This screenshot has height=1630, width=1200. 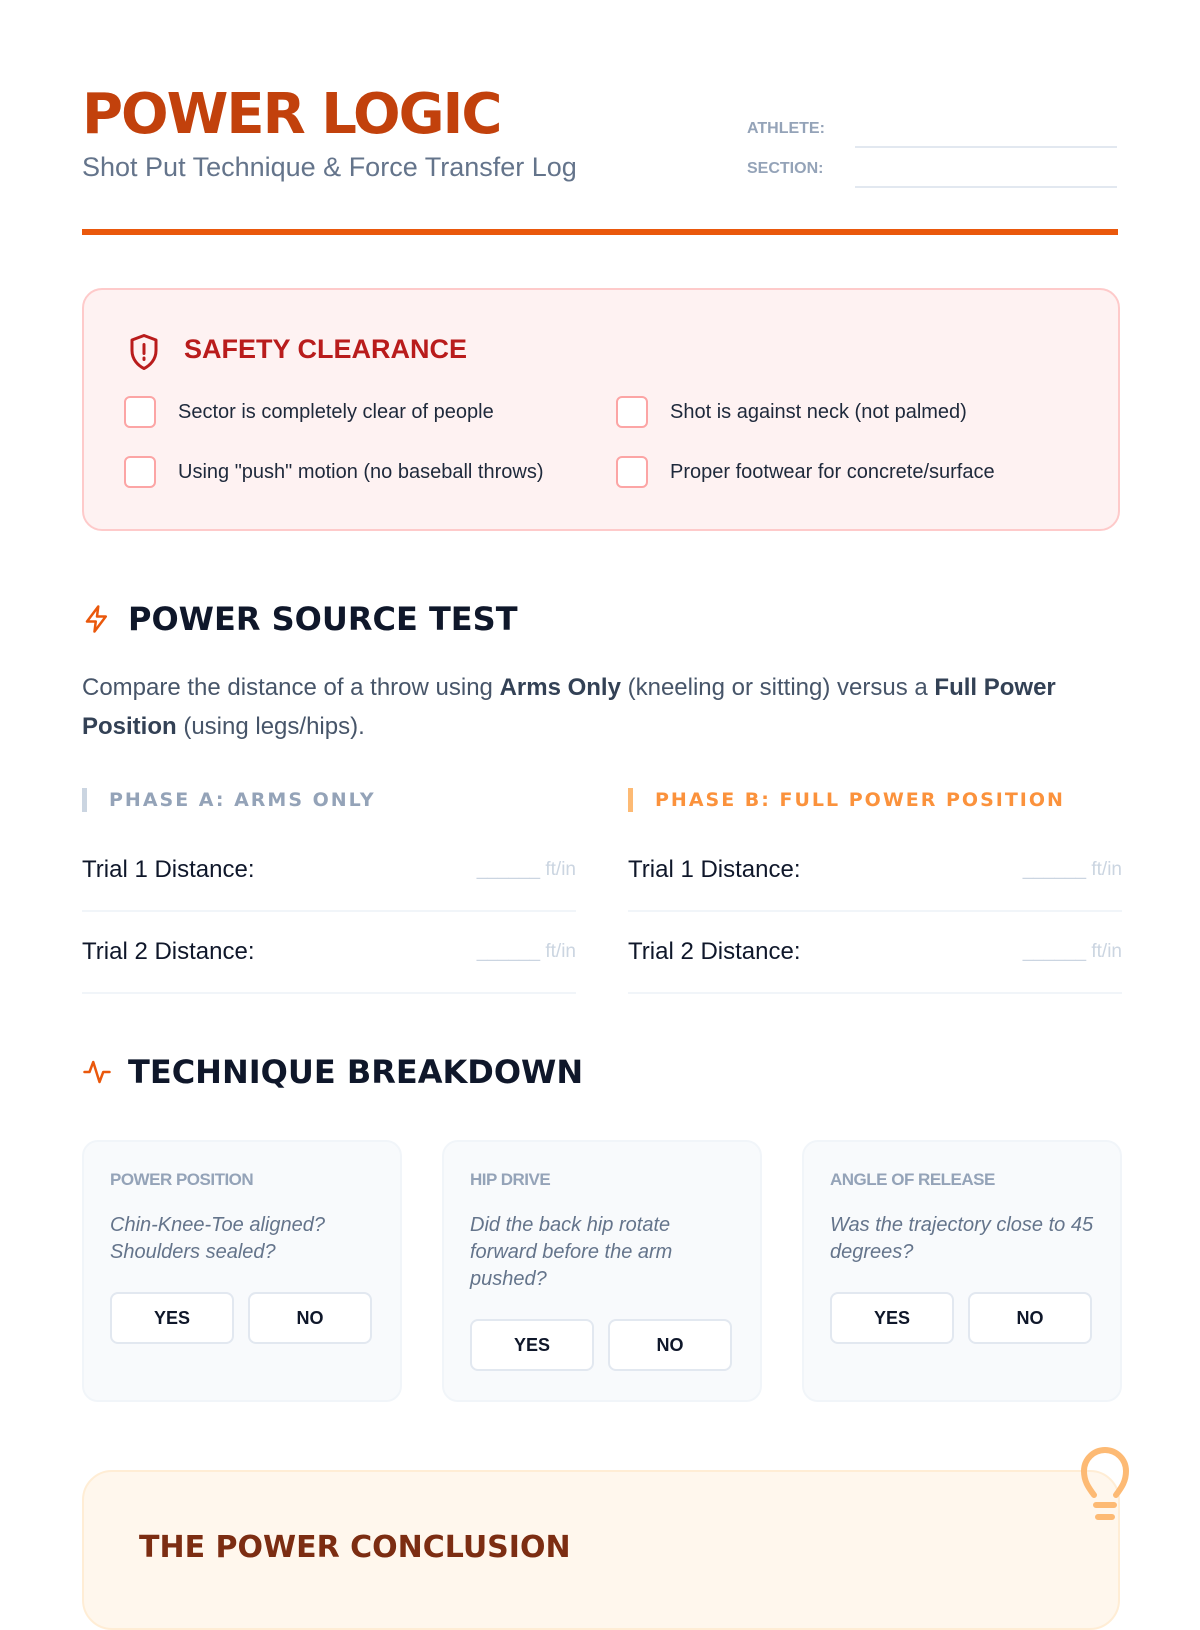 I want to click on checkbox-label: Using "push" motion (no baseball throws), so click(x=361, y=471).